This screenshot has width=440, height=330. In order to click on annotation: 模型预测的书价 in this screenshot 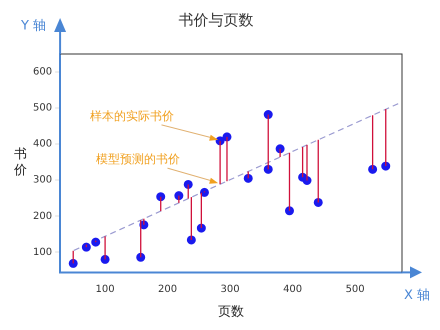, I will do `click(138, 159)`.